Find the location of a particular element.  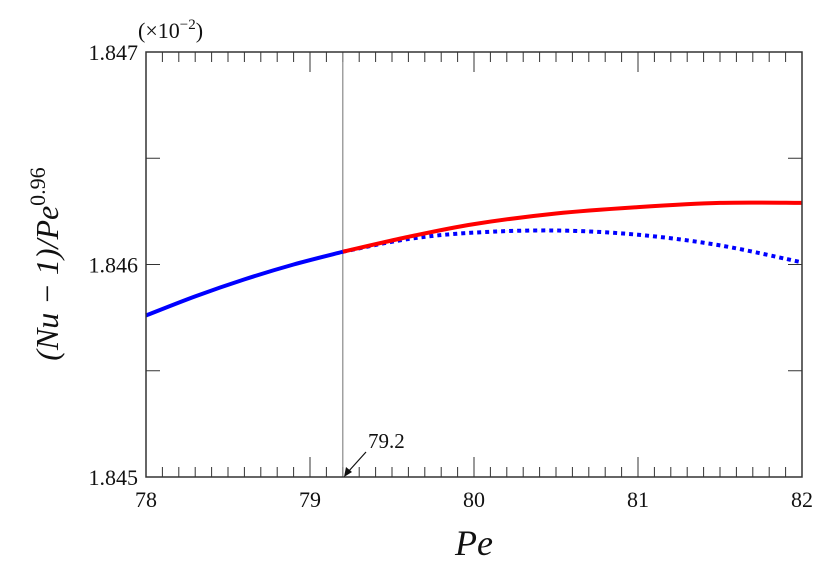

x-tick-label: 78 is located at coordinates (146, 499).